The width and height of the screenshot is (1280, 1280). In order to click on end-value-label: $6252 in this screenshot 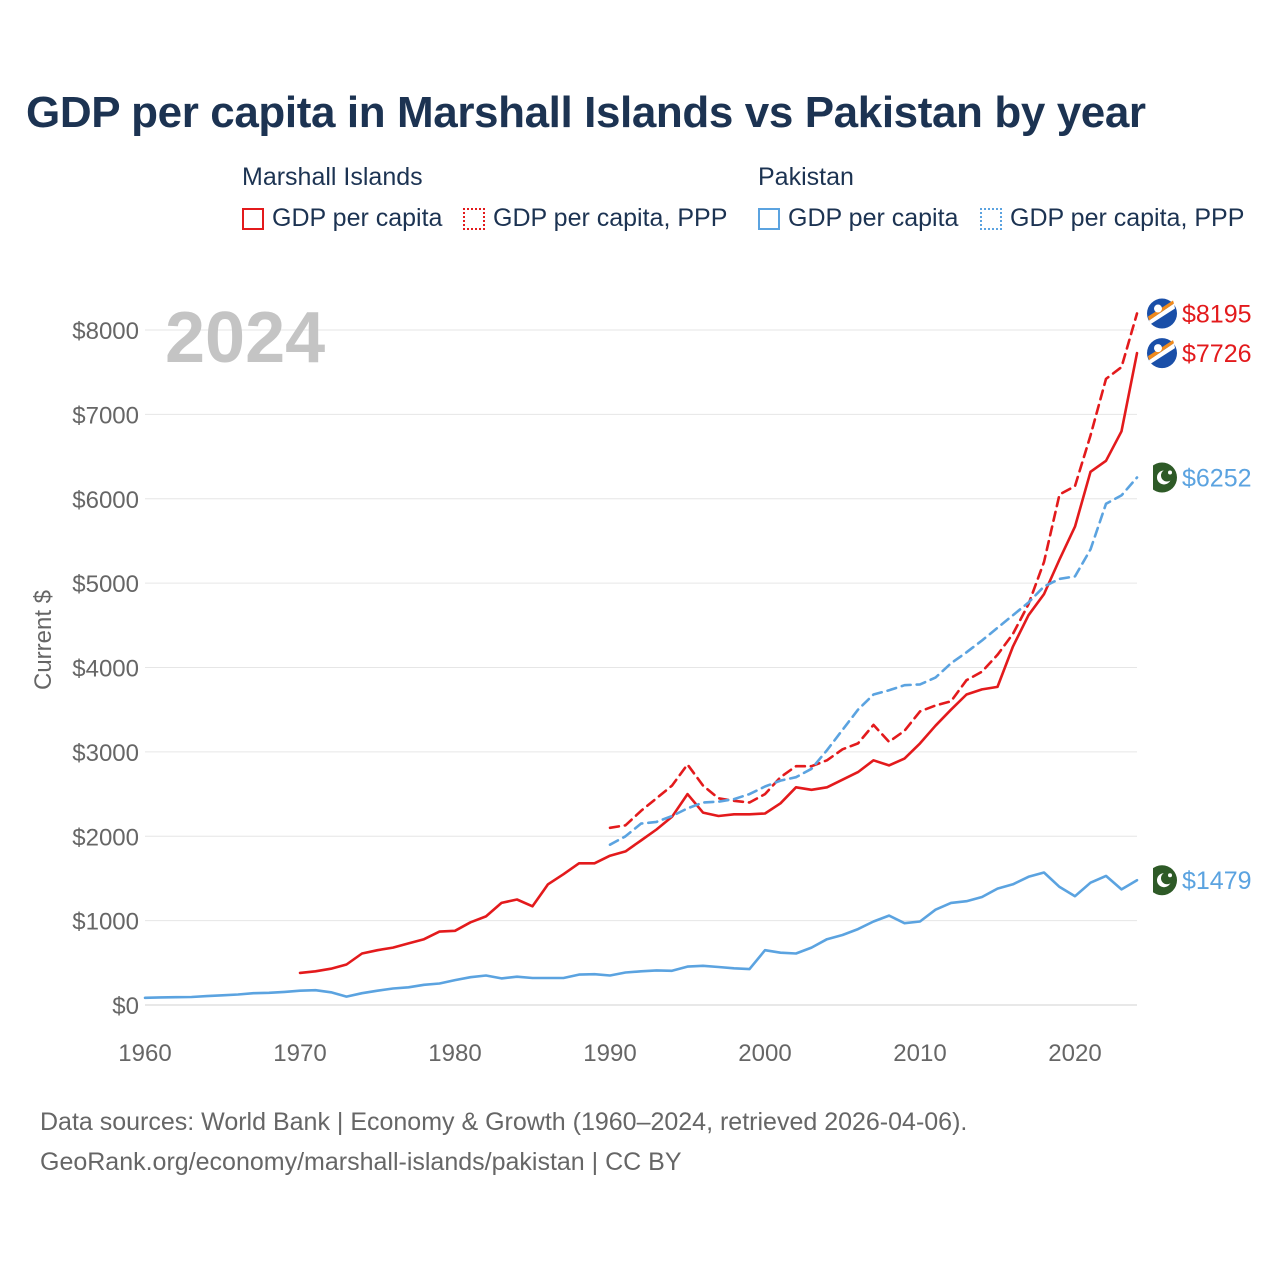, I will do `click(1217, 478)`.